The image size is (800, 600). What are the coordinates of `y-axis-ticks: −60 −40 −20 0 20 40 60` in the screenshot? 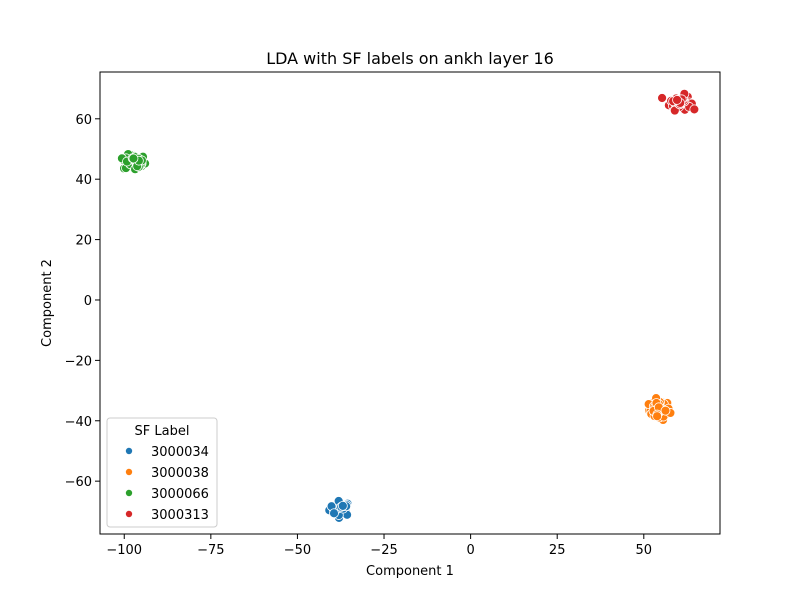 It's located at (82, 301).